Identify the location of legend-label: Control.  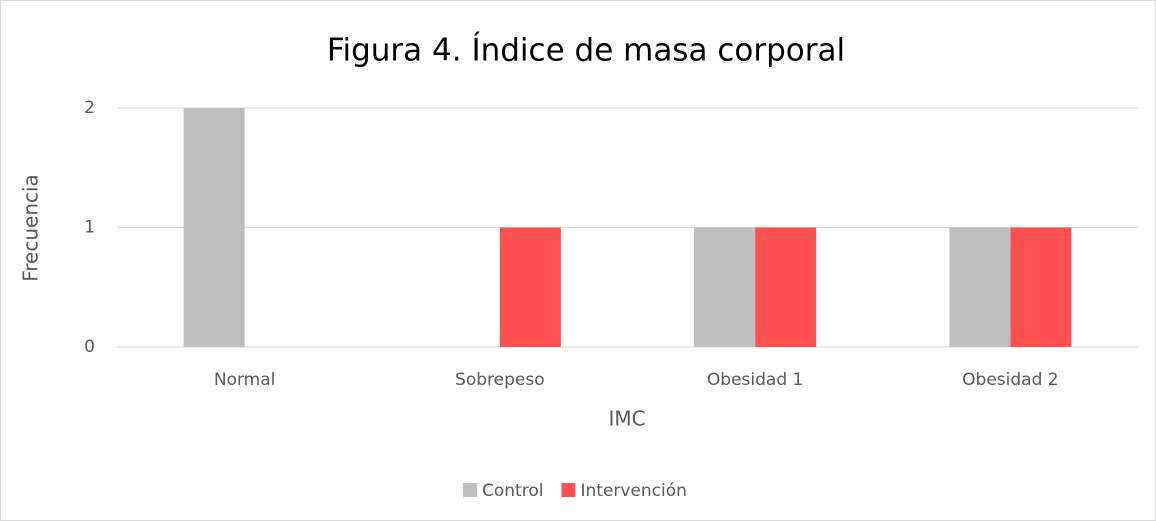
(512, 491).